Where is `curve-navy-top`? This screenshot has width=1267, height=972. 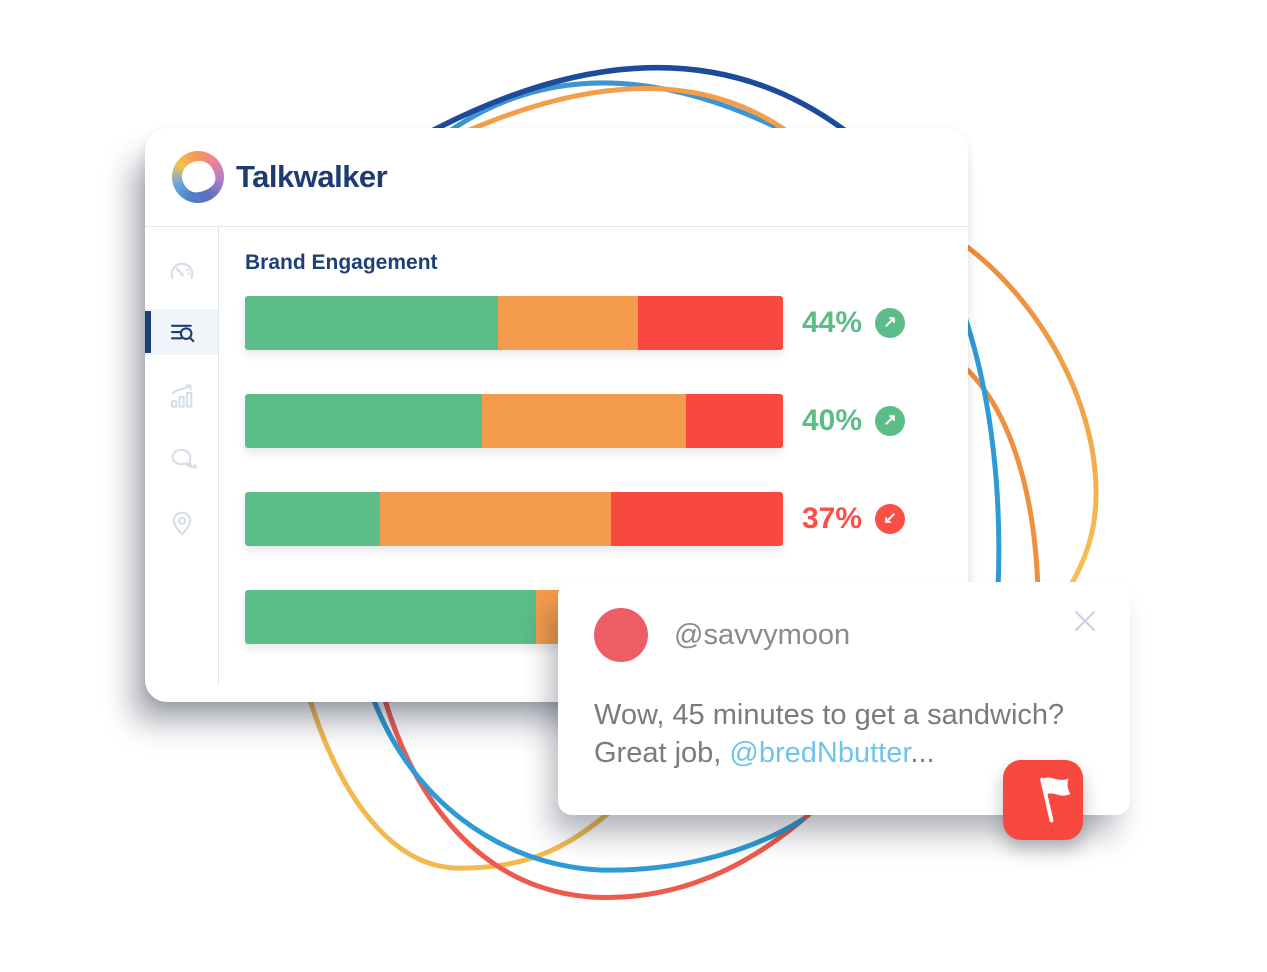
curve-navy-top is located at coordinates (654, 114).